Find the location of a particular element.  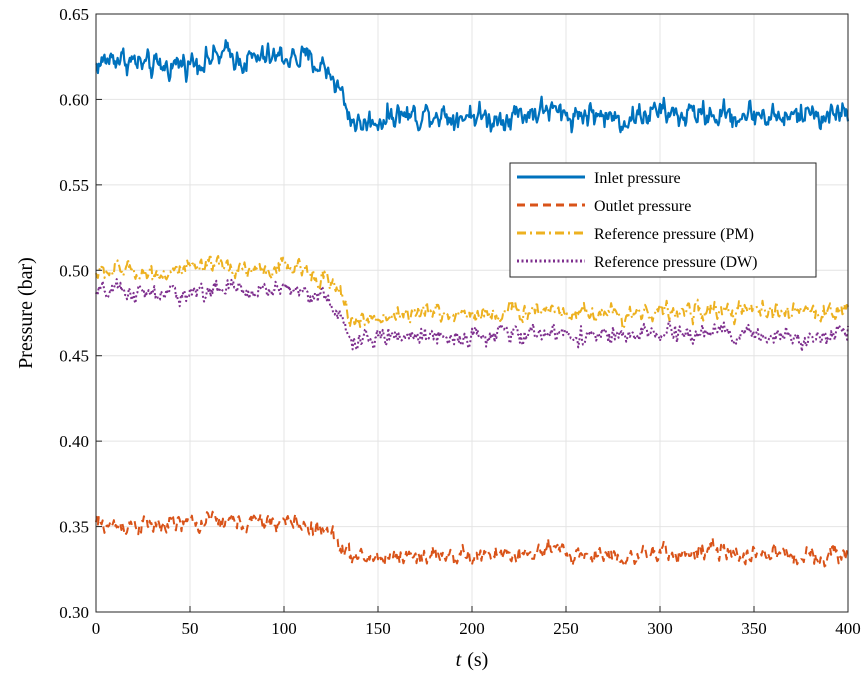

x-axis-variable: t is located at coordinates (459, 660).